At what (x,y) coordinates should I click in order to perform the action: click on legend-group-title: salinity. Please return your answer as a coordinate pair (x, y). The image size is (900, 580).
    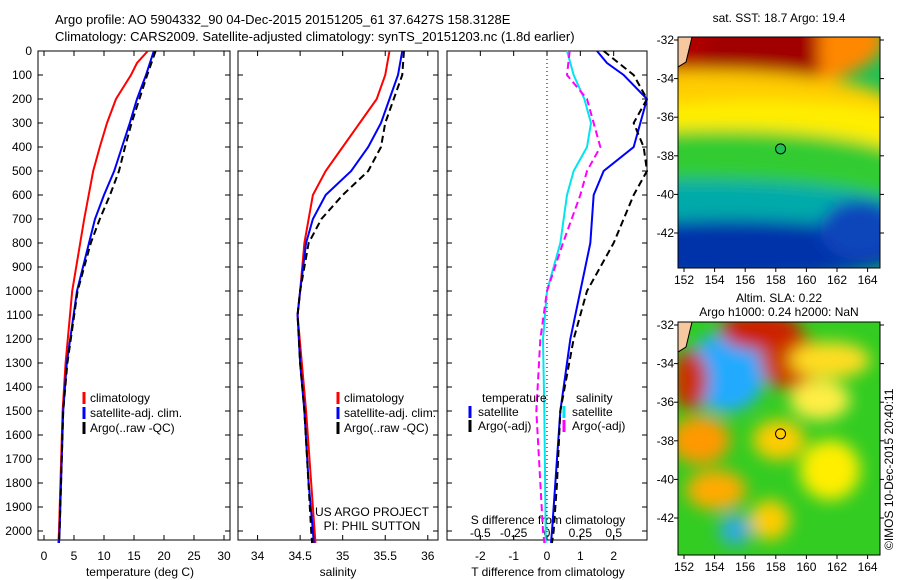
    Looking at the image, I should click on (594, 398).